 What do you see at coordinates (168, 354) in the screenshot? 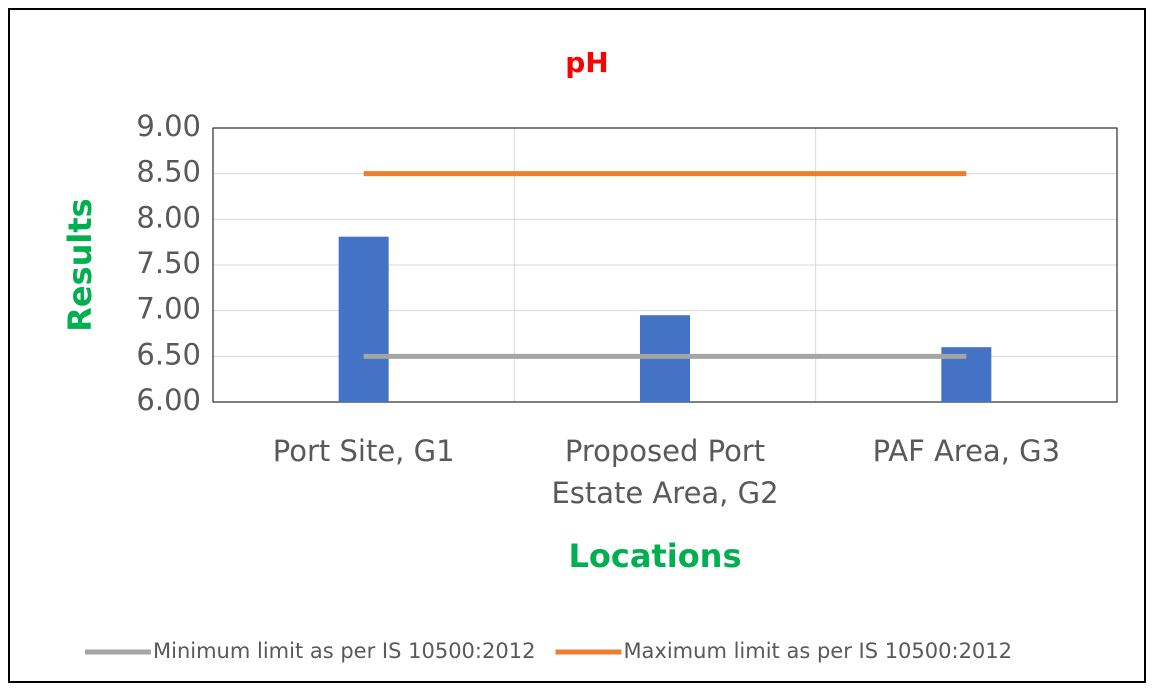
I see `y-tick-label: 6.50` at bounding box center [168, 354].